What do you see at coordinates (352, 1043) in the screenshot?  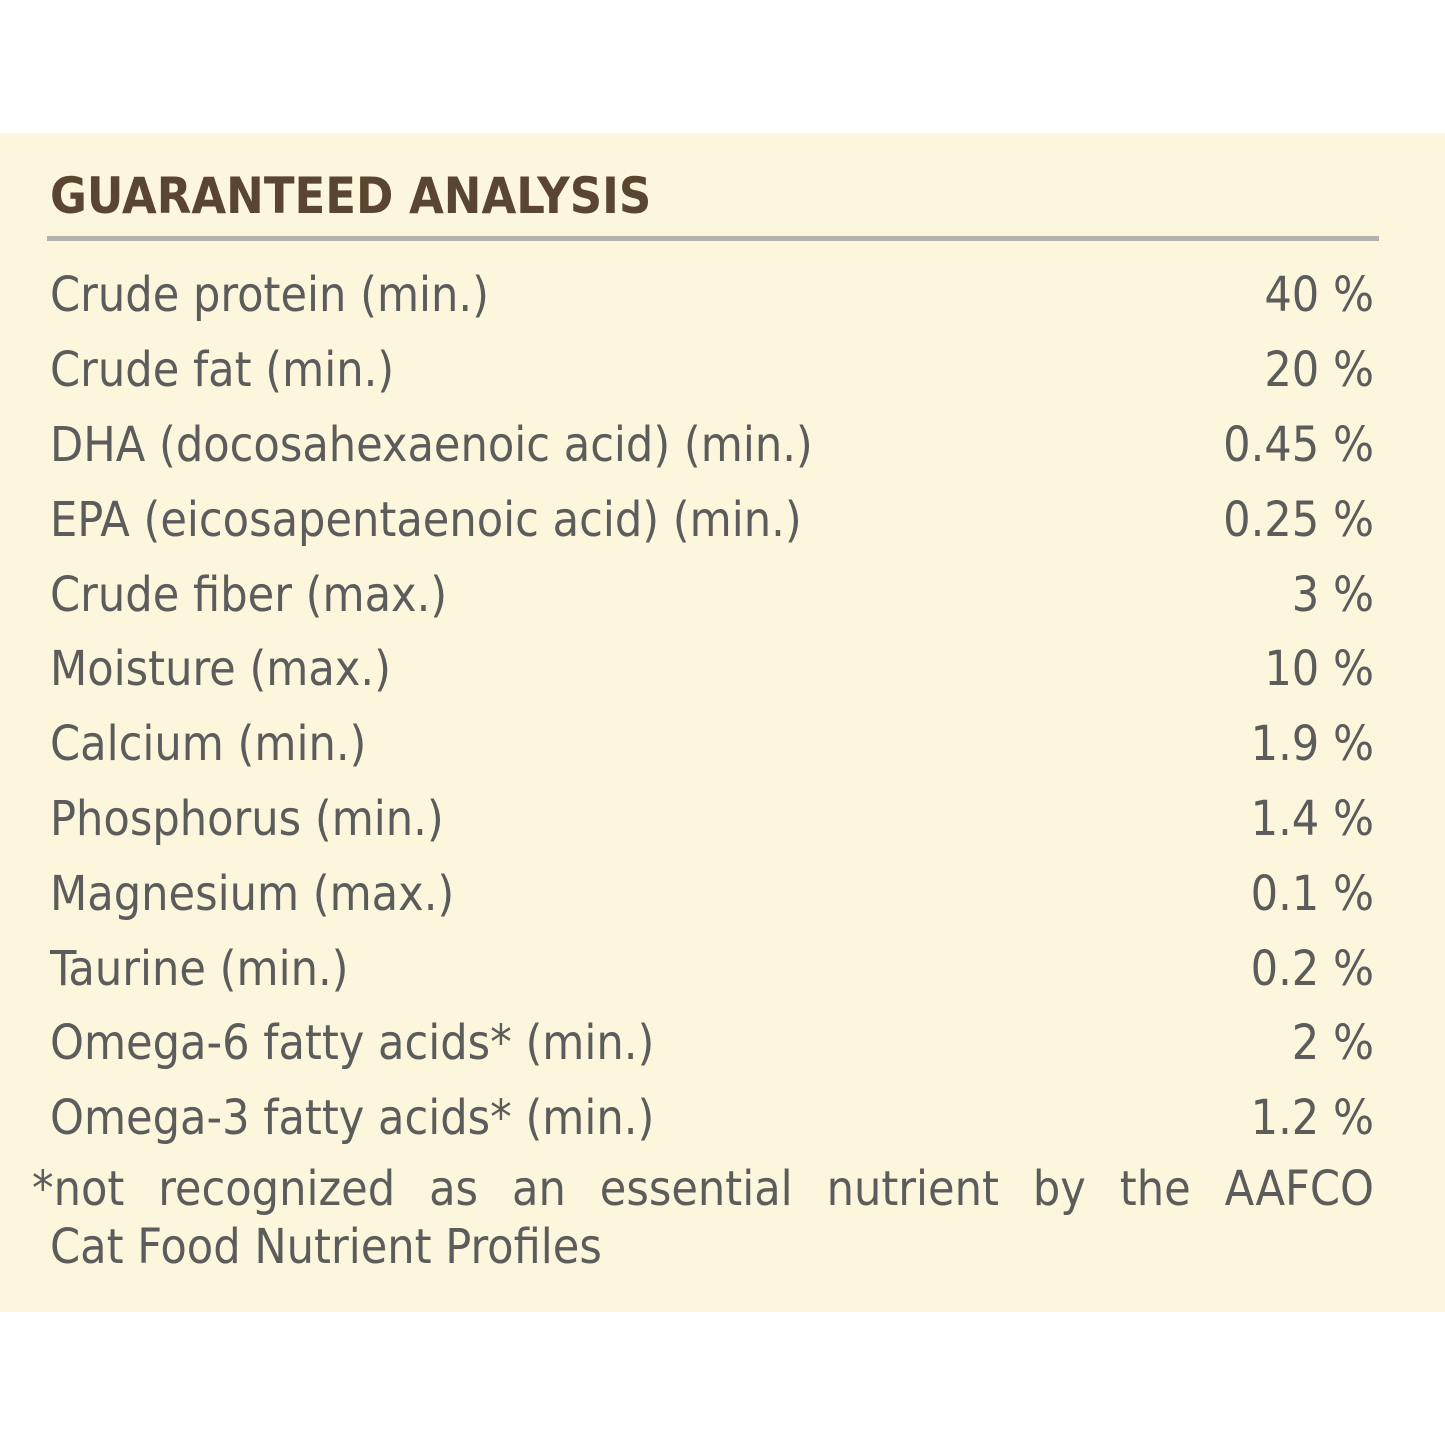 I see `nutrient-name: Omega-6 fatty acids* (min.)` at bounding box center [352, 1043].